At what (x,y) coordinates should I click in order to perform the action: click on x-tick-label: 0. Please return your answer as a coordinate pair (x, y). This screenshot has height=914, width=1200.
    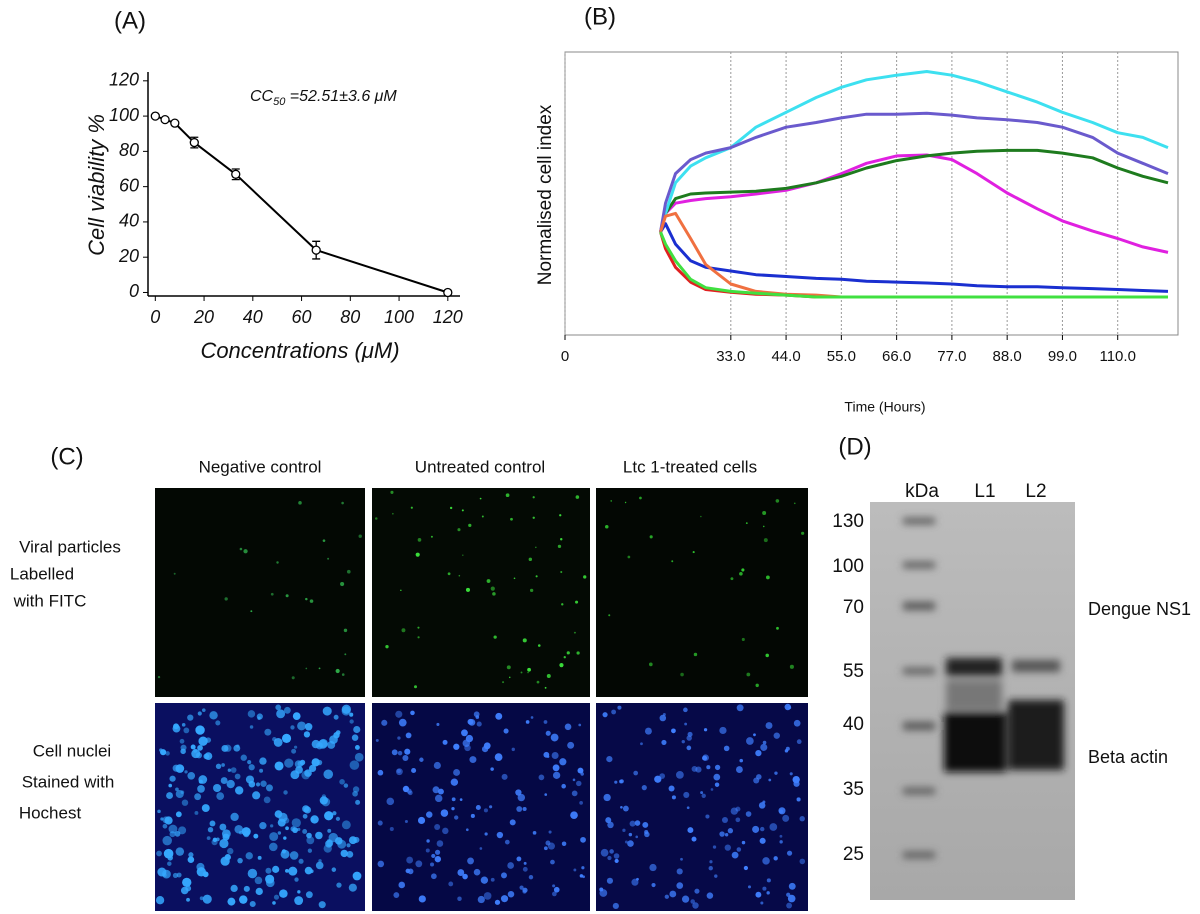
    Looking at the image, I should click on (155, 317).